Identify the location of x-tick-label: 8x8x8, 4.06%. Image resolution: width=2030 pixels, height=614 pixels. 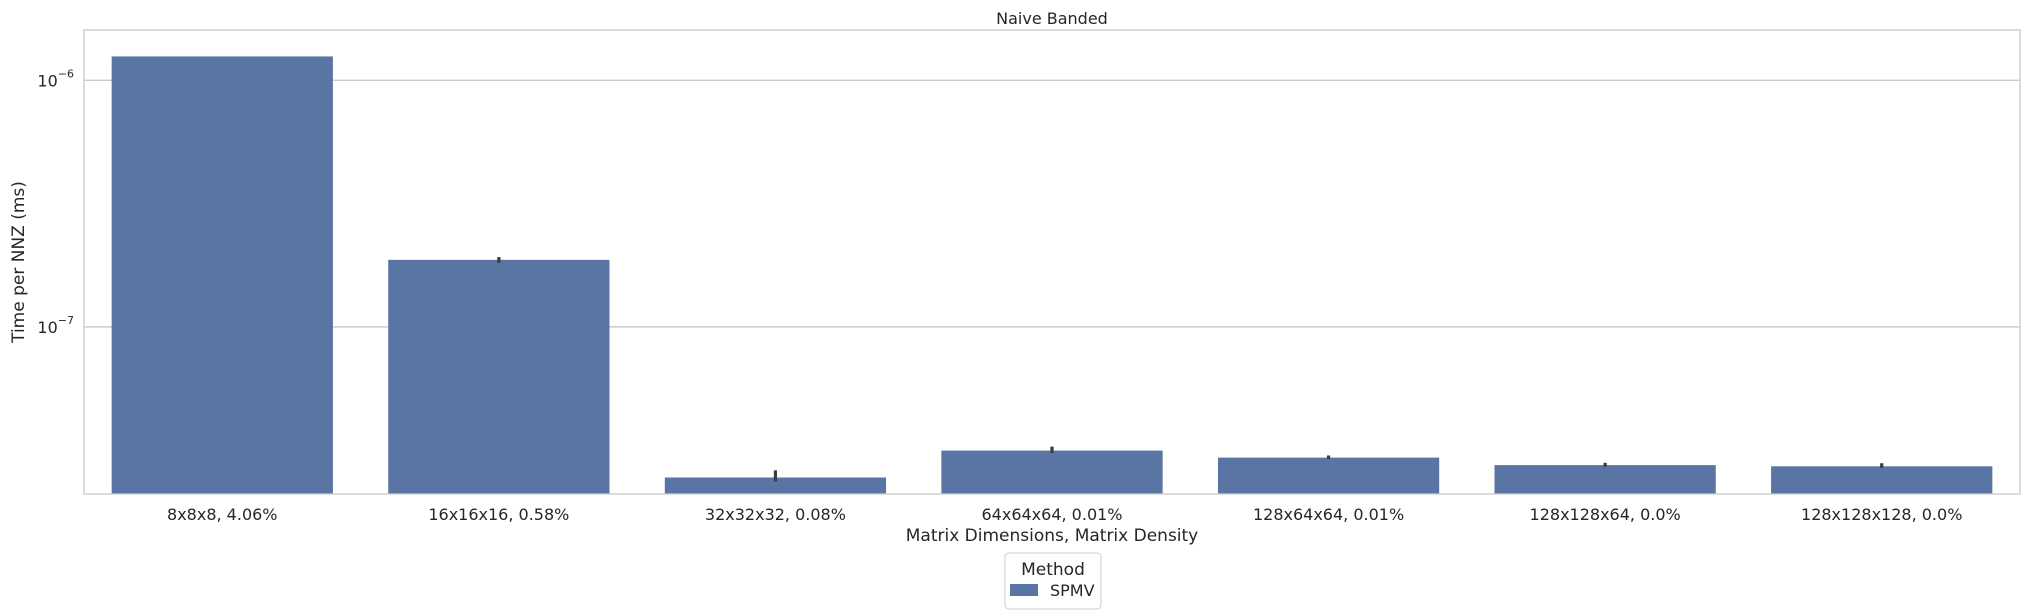
(222, 514).